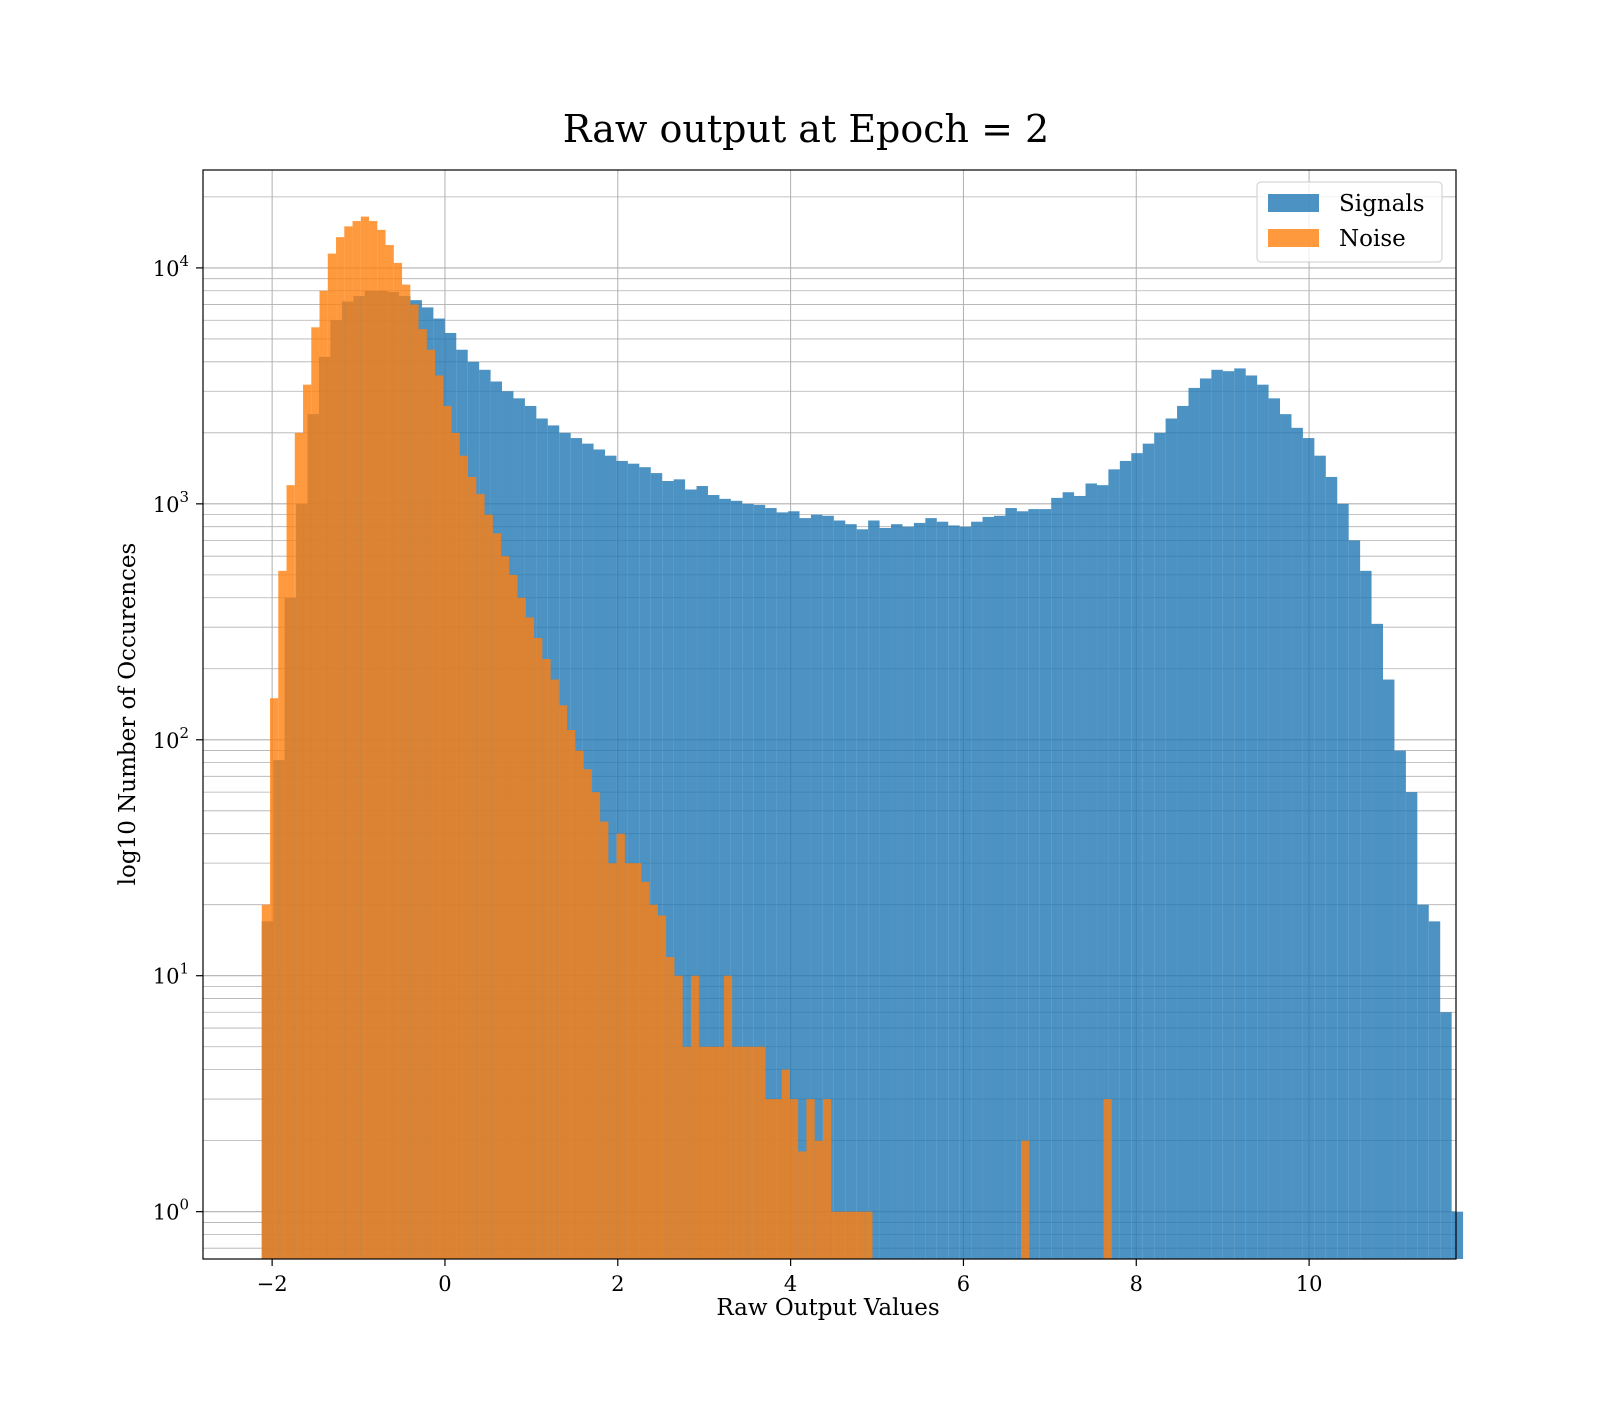 The height and width of the screenshot is (1404, 1600). Describe the element at coordinates (272, 1284) in the screenshot. I see `x-tick-label: −2` at that location.